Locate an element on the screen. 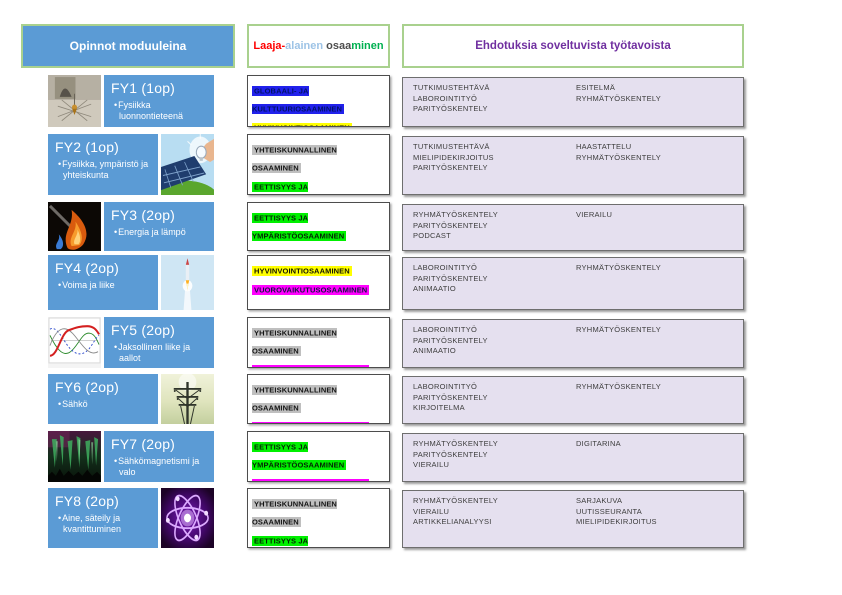 The height and width of the screenshot is (595, 842). module-title: FY4 (2op) is located at coordinates (87, 268).